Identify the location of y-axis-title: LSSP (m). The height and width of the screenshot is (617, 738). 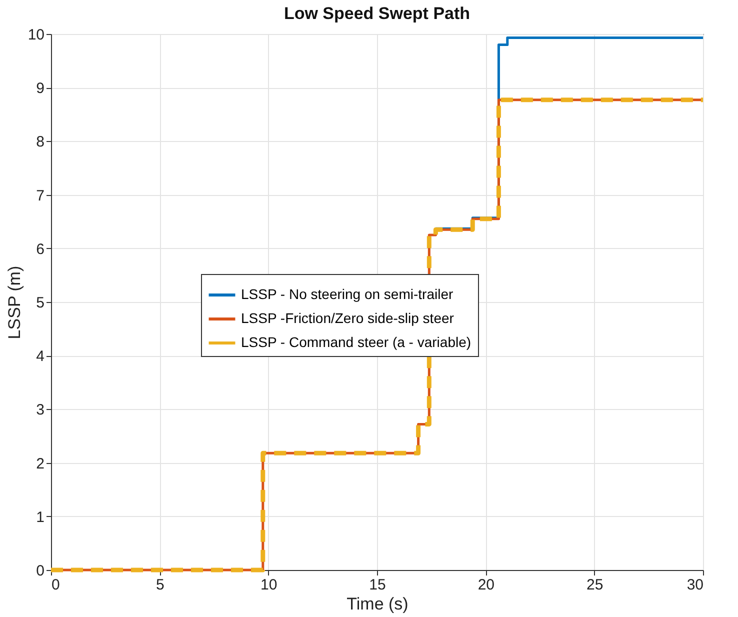
(14, 303).